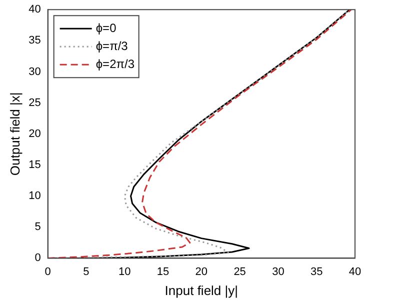 This screenshot has height=305, width=400. Describe the element at coordinates (112, 45) in the screenshot. I see `legend-label: ϕ=π/3` at that location.